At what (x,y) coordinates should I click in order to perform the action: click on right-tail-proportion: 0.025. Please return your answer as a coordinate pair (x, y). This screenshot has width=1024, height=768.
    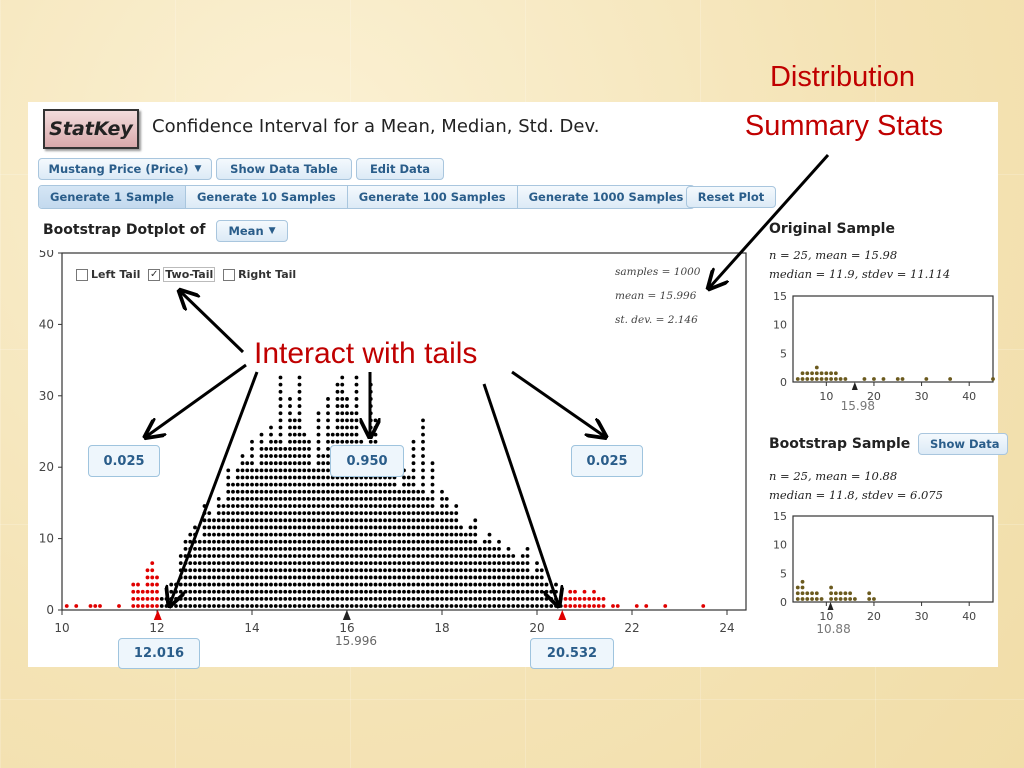
    Looking at the image, I should click on (607, 461).